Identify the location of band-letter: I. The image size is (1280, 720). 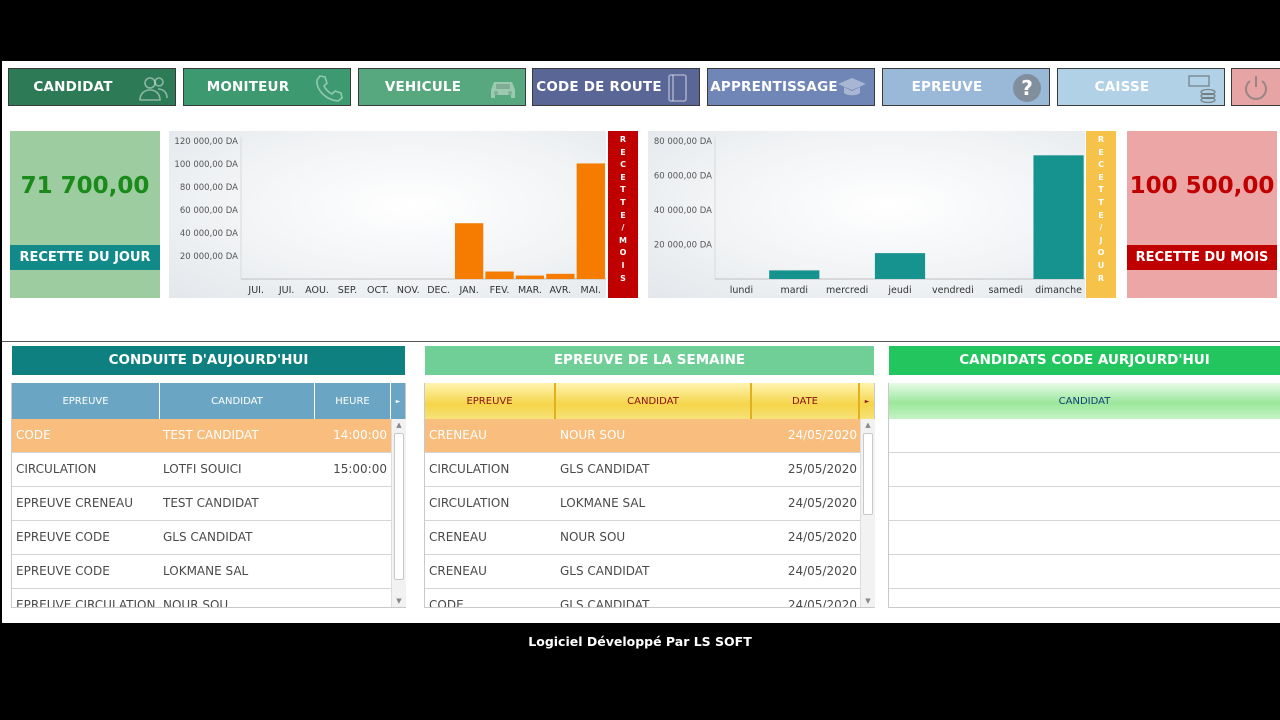
(623, 265).